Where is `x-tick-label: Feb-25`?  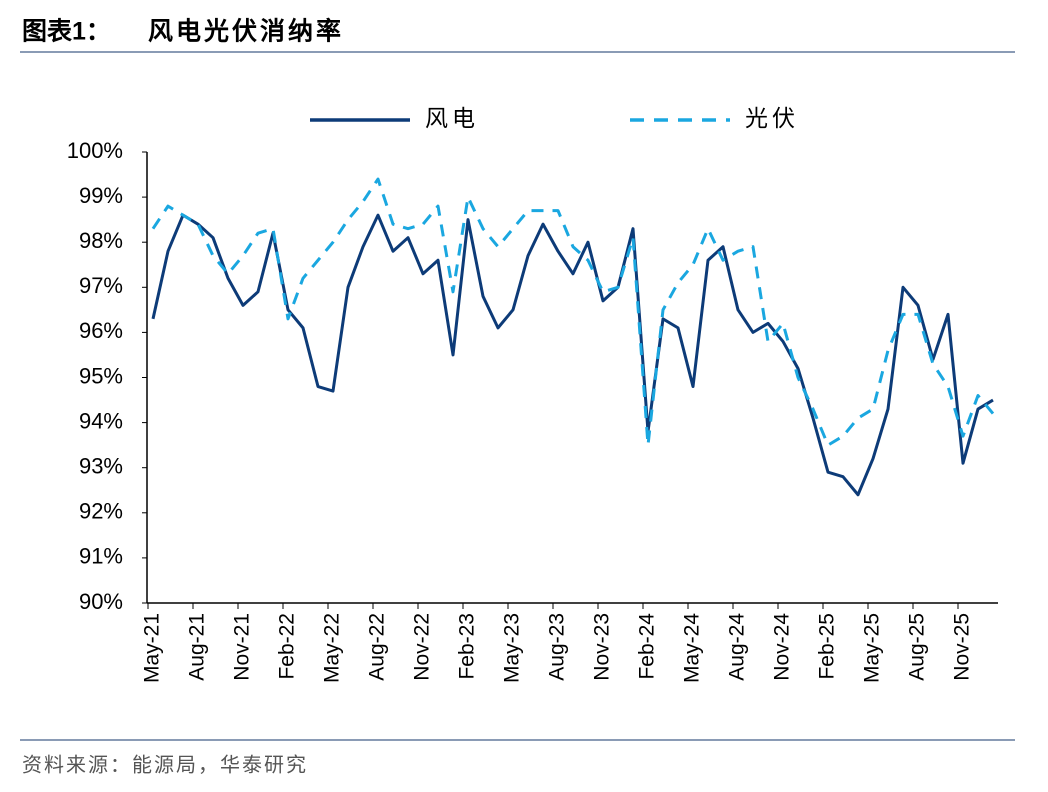 x-tick-label: Feb-25 is located at coordinates (827, 646).